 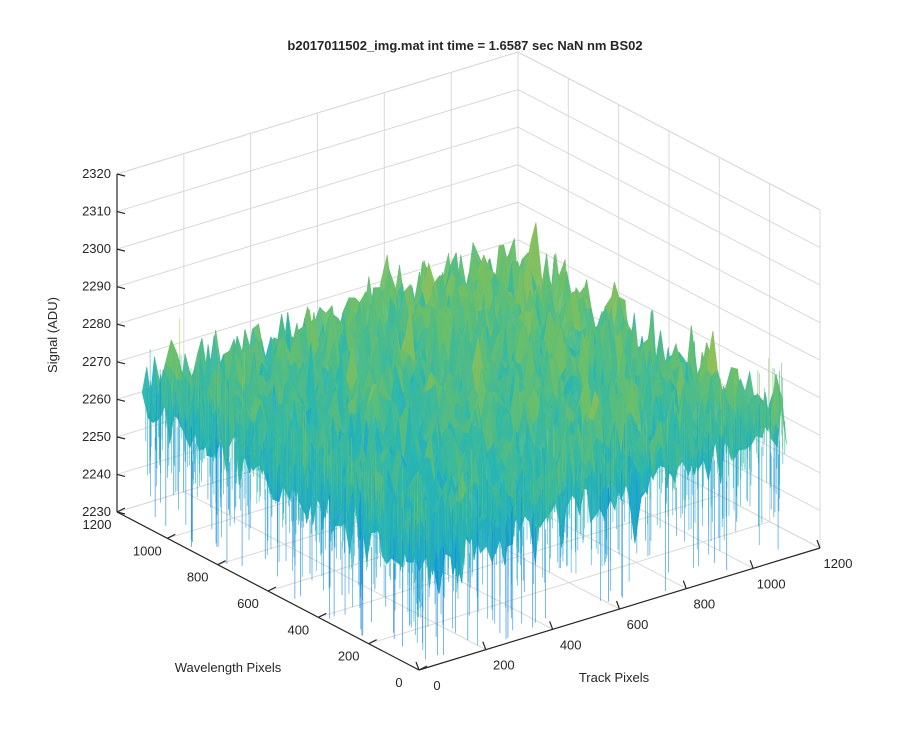 I want to click on z-tick-label: 2270, so click(x=96, y=361).